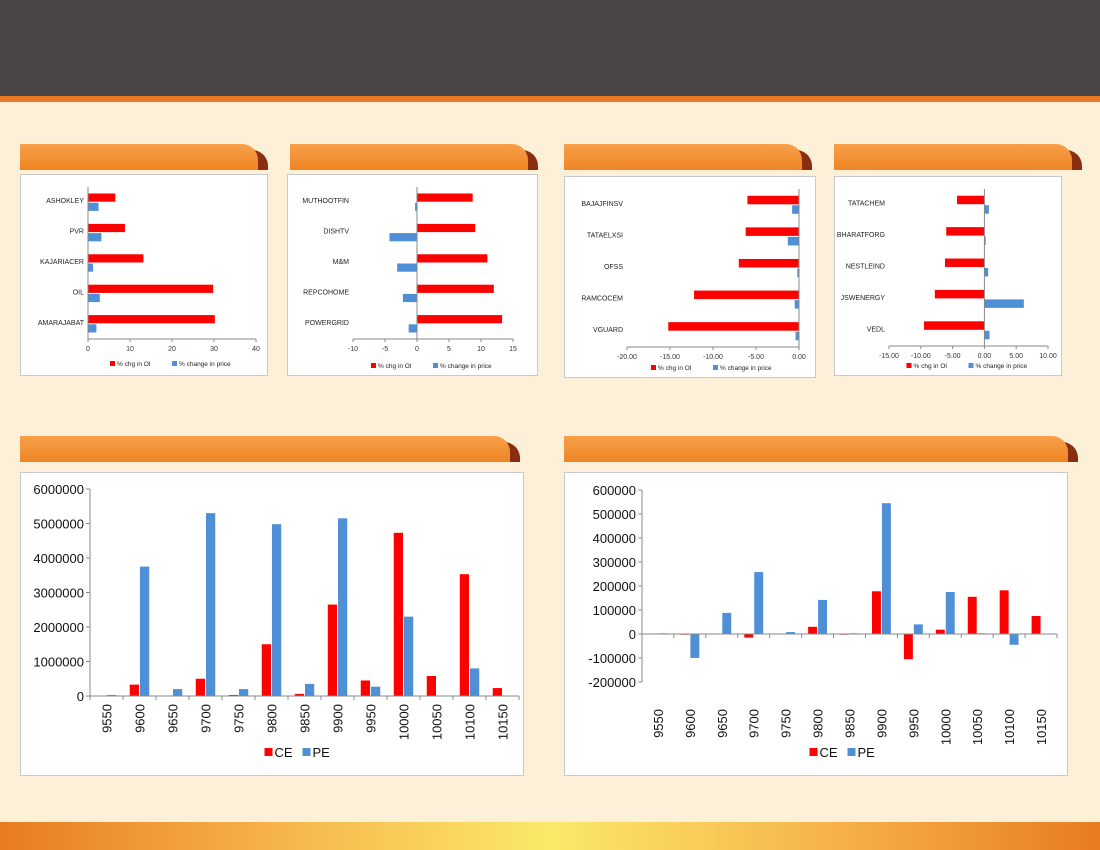 The width and height of the screenshot is (1100, 850). What do you see at coordinates (353, 349) in the screenshot?
I see `x-tick-label: -10` at bounding box center [353, 349].